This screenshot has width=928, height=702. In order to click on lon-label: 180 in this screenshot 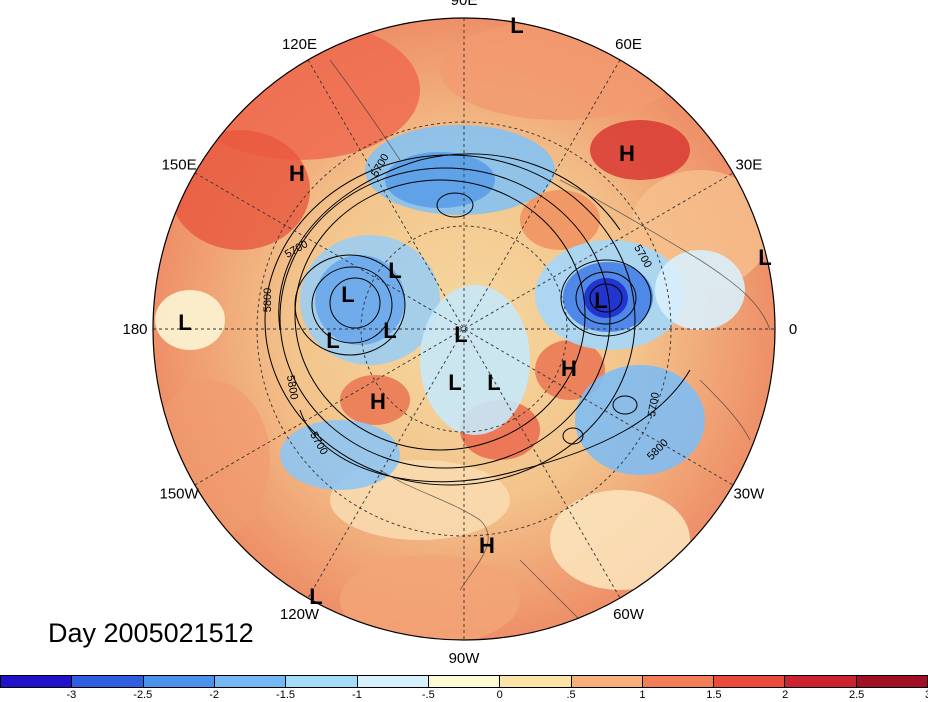, I will do `click(134, 329)`.